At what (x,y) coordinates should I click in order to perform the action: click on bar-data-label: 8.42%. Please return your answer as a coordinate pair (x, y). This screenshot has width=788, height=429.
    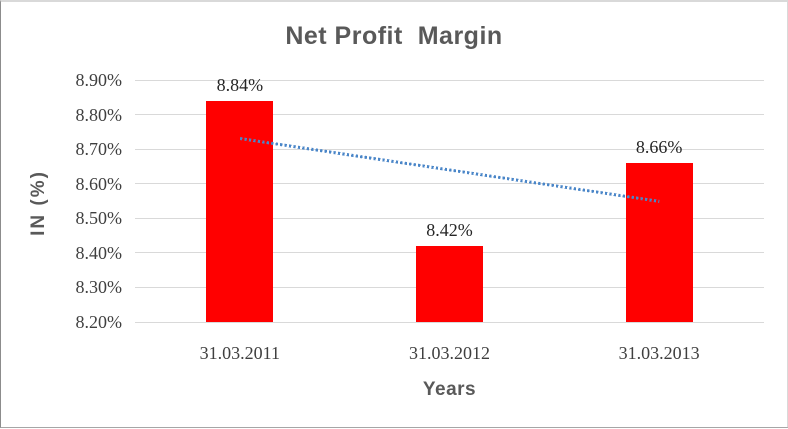
    Looking at the image, I should click on (449, 229).